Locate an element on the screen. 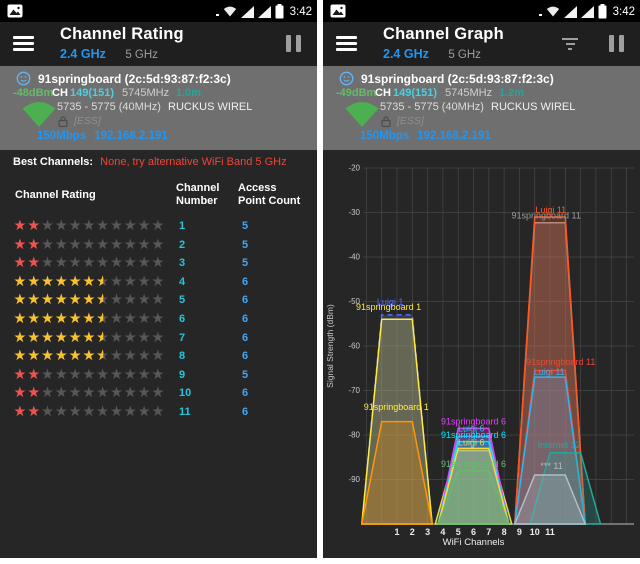 This screenshot has width=640, height=564. page-title: Channel Rating is located at coordinates (122, 34).